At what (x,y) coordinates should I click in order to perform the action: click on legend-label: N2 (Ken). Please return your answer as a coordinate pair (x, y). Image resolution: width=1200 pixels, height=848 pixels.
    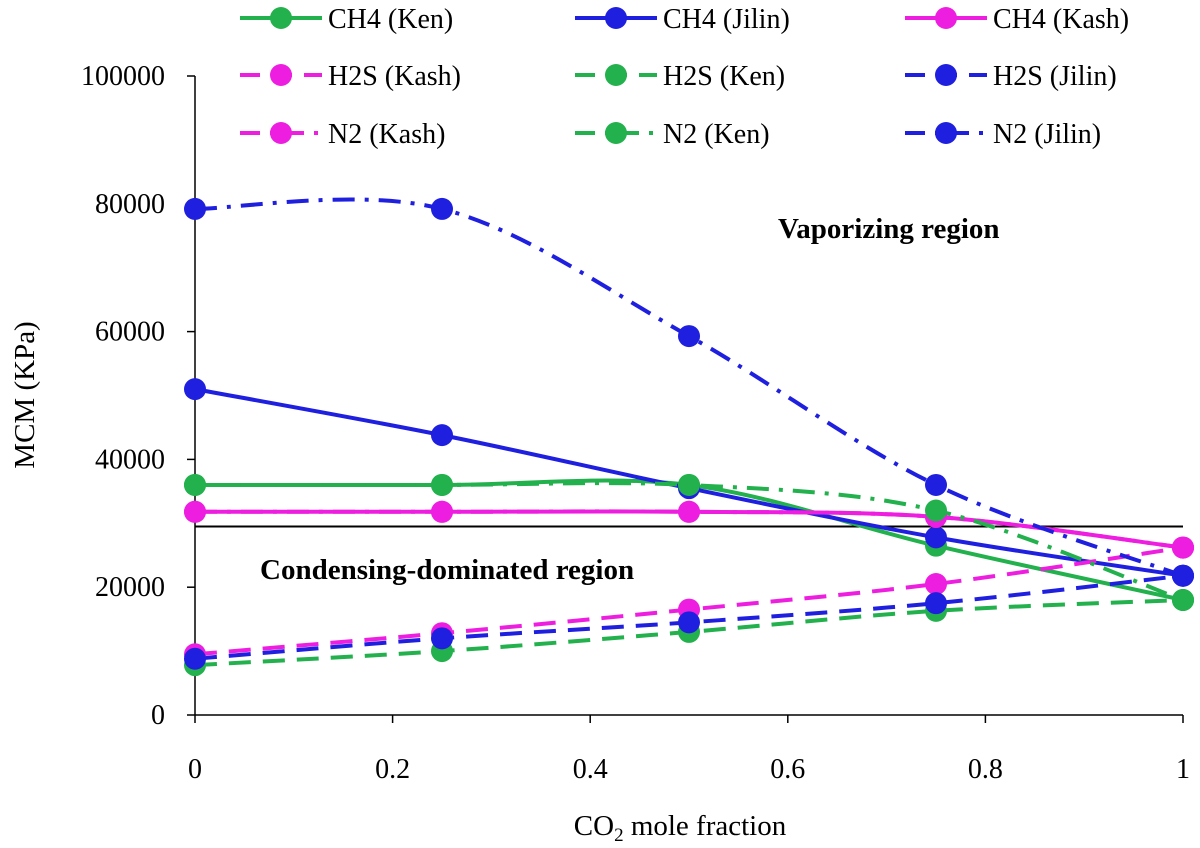
    Looking at the image, I should click on (716, 134).